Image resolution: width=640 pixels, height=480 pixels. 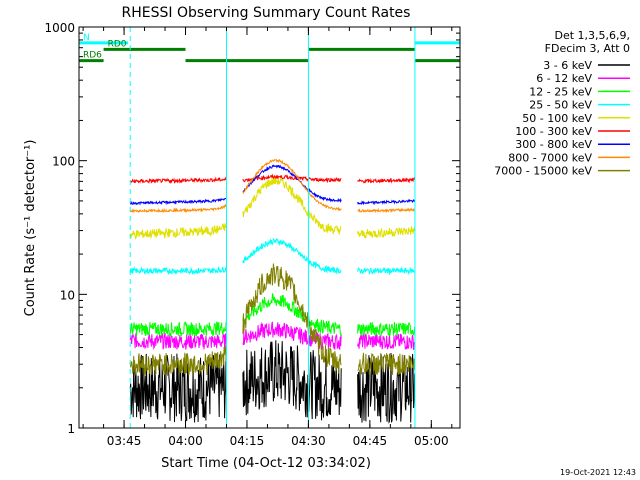 What do you see at coordinates (553, 144) in the screenshot?
I see `legend-label: 300 - 800 keV` at bounding box center [553, 144].